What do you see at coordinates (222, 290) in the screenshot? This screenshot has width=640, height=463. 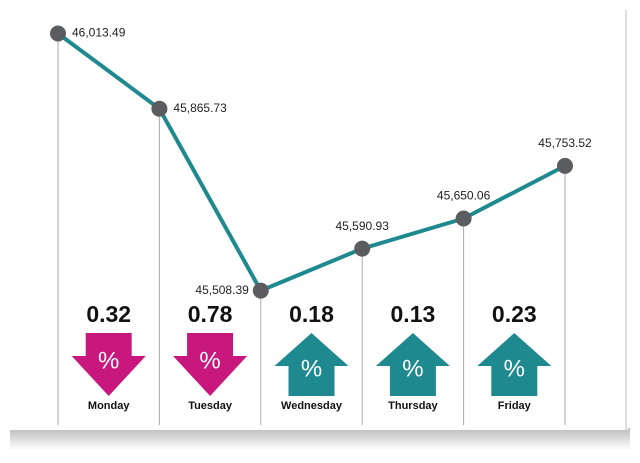 I see `value-label: 45,508.39` at bounding box center [222, 290].